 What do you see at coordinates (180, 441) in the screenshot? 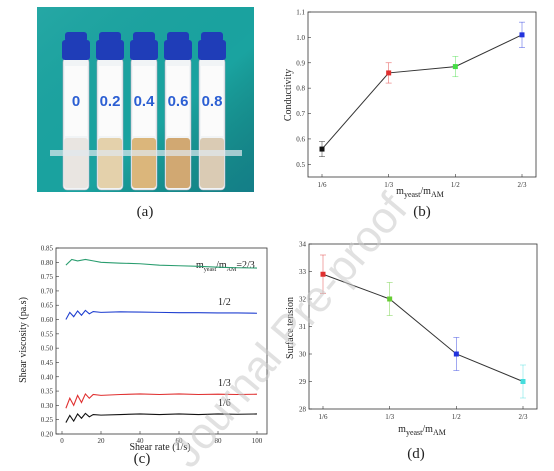
I see `xtick-label: 60` at bounding box center [180, 441].